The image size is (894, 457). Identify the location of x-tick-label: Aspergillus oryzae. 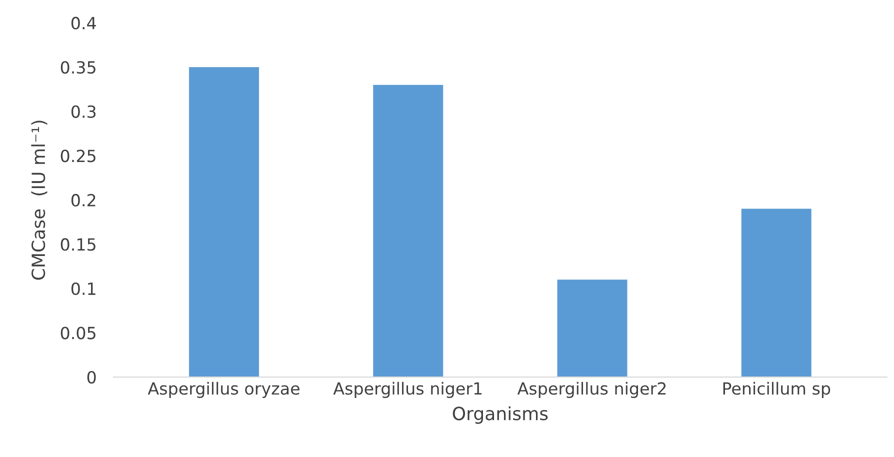
(224, 390).